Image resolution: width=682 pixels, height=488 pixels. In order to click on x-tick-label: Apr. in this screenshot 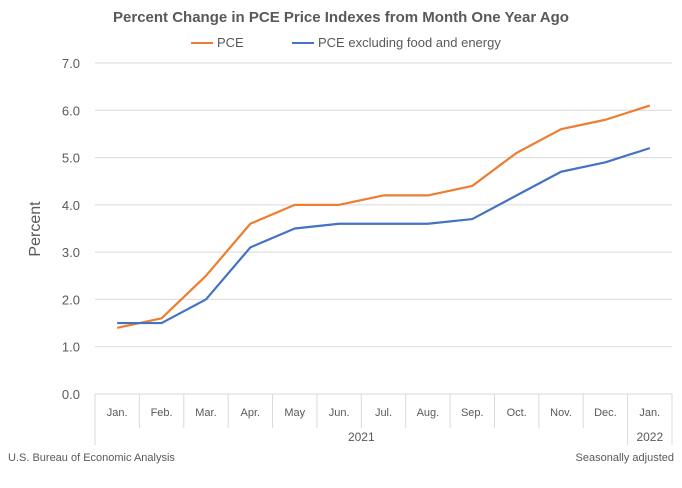, I will do `click(251, 413)`.